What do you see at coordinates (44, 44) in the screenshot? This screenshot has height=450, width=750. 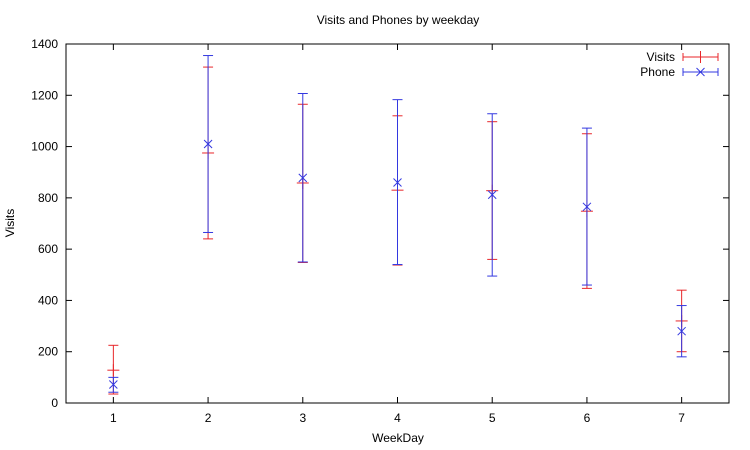 I see `y-tick-label: 1400` at bounding box center [44, 44].